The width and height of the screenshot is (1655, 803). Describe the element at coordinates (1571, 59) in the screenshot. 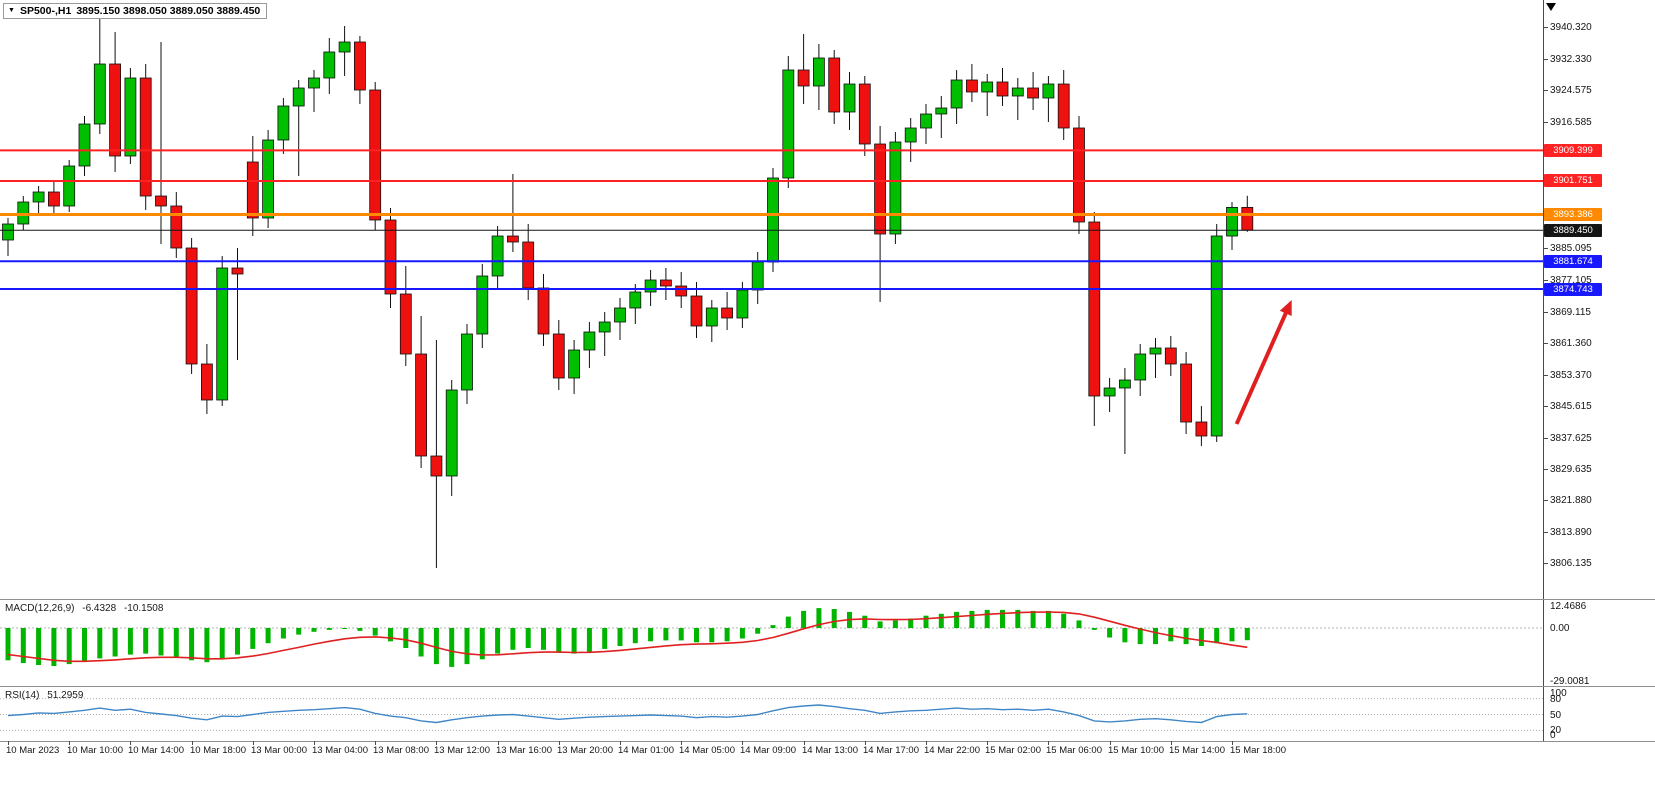

I see `price-tick-label: 3932.330` at that location.